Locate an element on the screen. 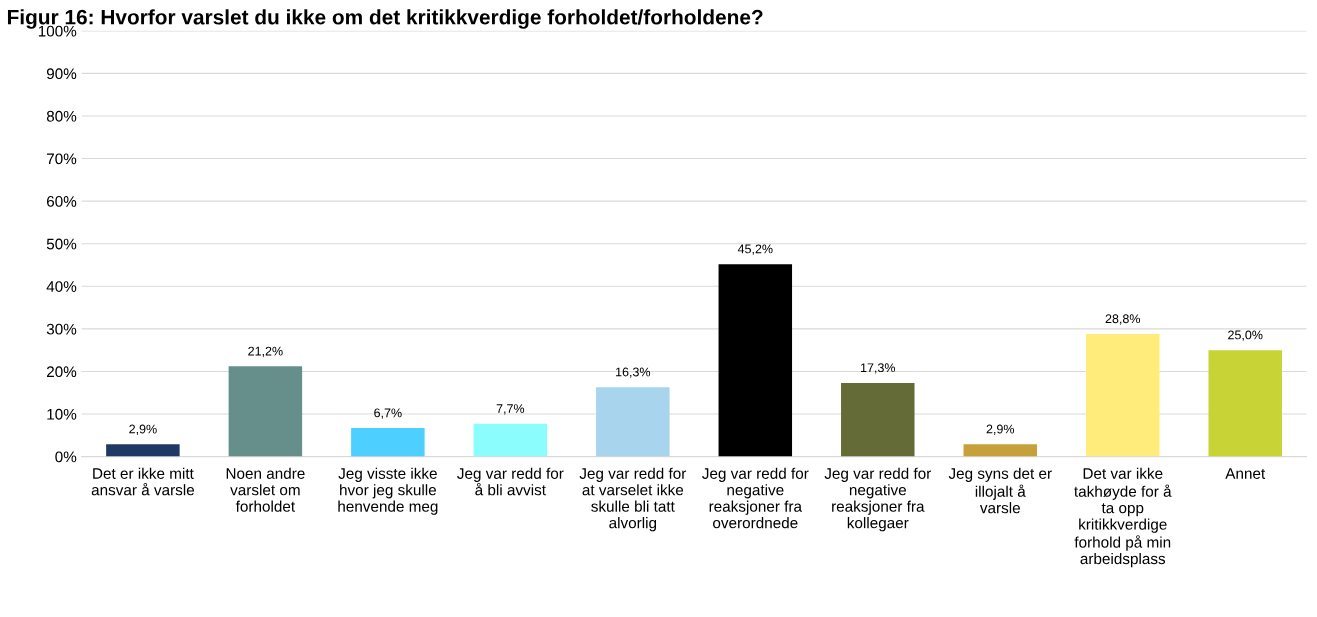  x-tick-label: Jeg visste ikke hvor jeg skulle henvende meg is located at coordinates (388, 491).